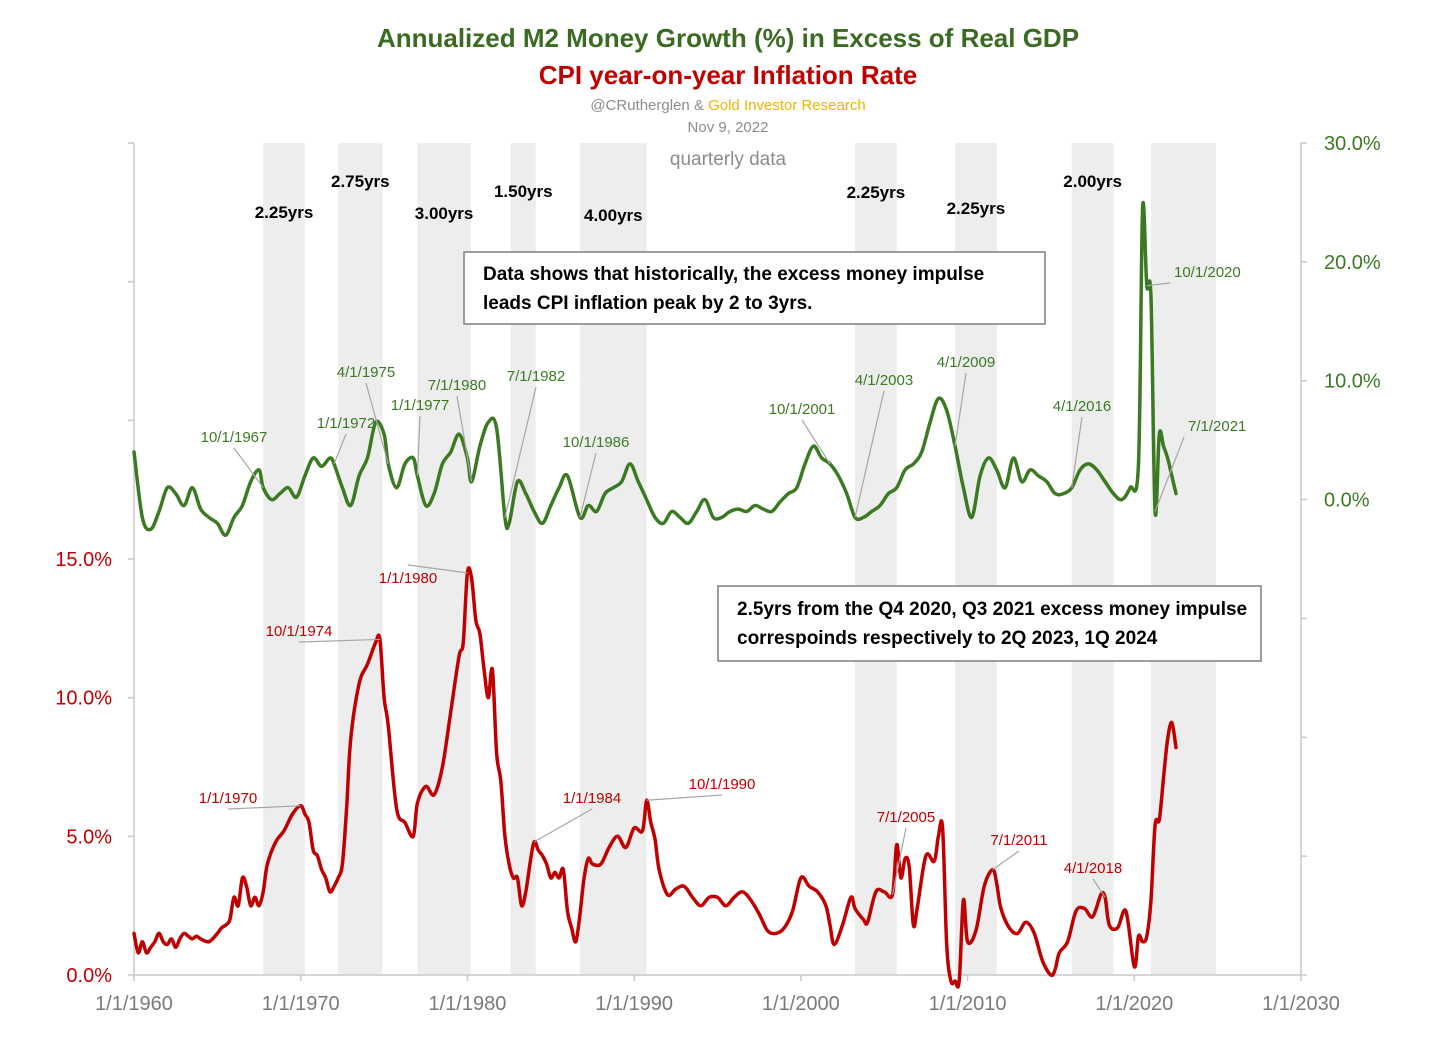 The height and width of the screenshot is (1060, 1456). Describe the element at coordinates (884, 380) in the screenshot. I see `annotation-label: 4/1/2003` at that location.